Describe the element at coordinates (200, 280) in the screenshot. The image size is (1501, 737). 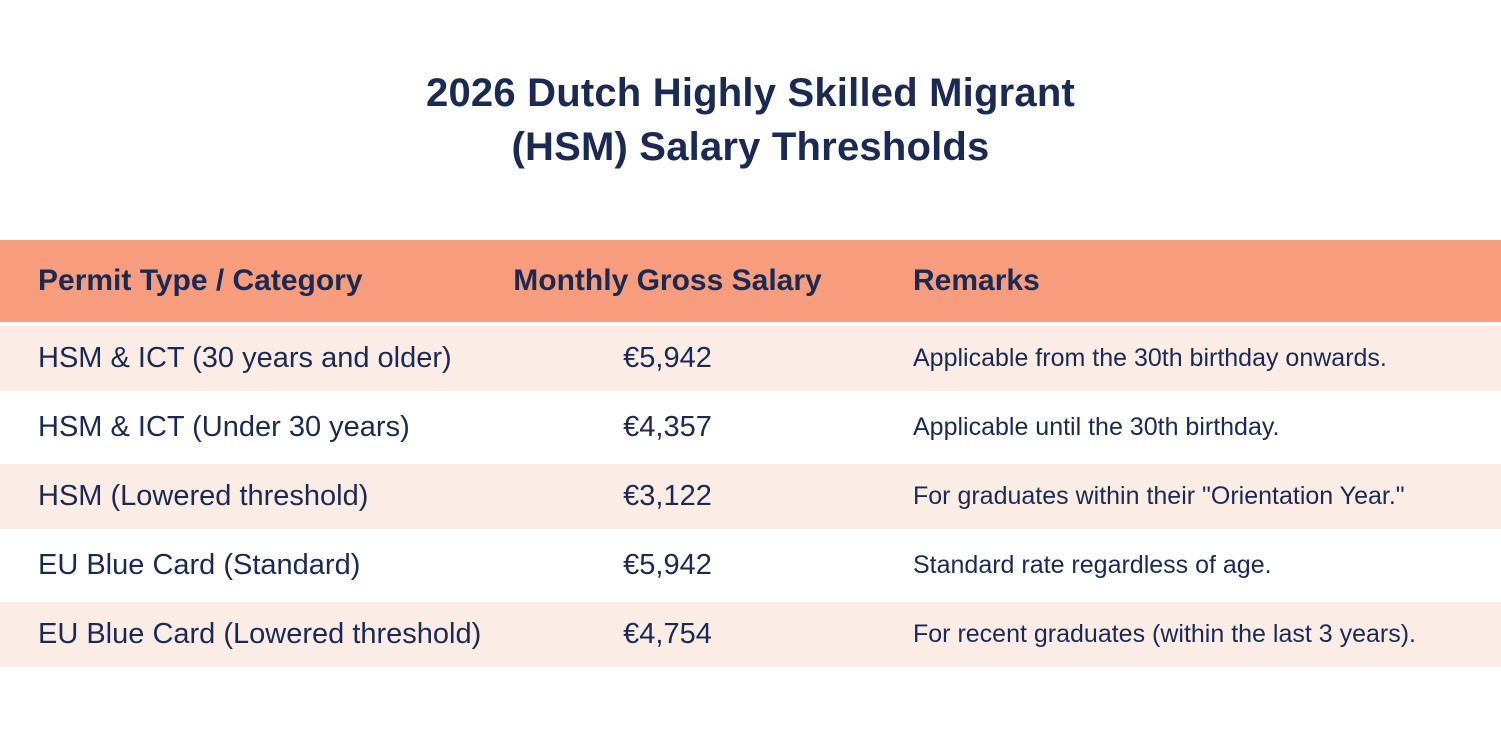
I see `header-cell-category: Permit Type / Category` at that location.